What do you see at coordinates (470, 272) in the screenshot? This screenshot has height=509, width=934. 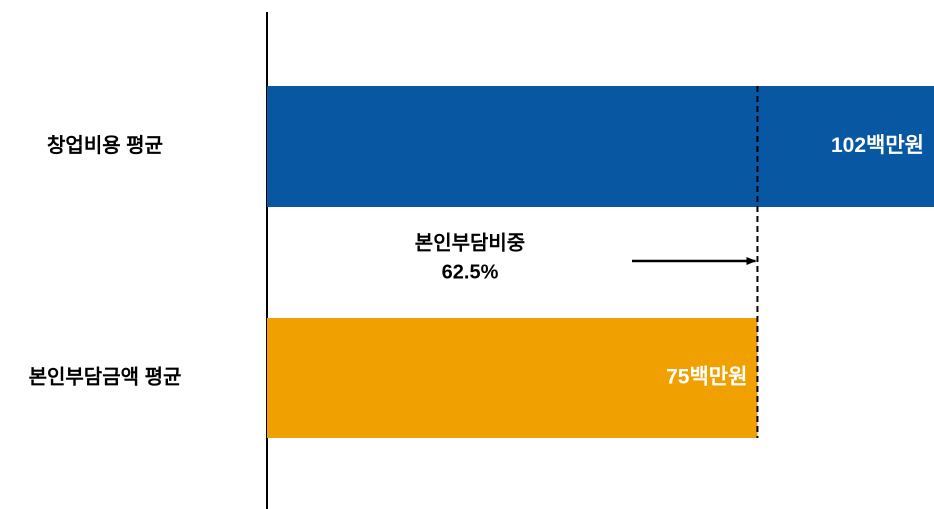 I see `annotation: 62.5%` at bounding box center [470, 272].